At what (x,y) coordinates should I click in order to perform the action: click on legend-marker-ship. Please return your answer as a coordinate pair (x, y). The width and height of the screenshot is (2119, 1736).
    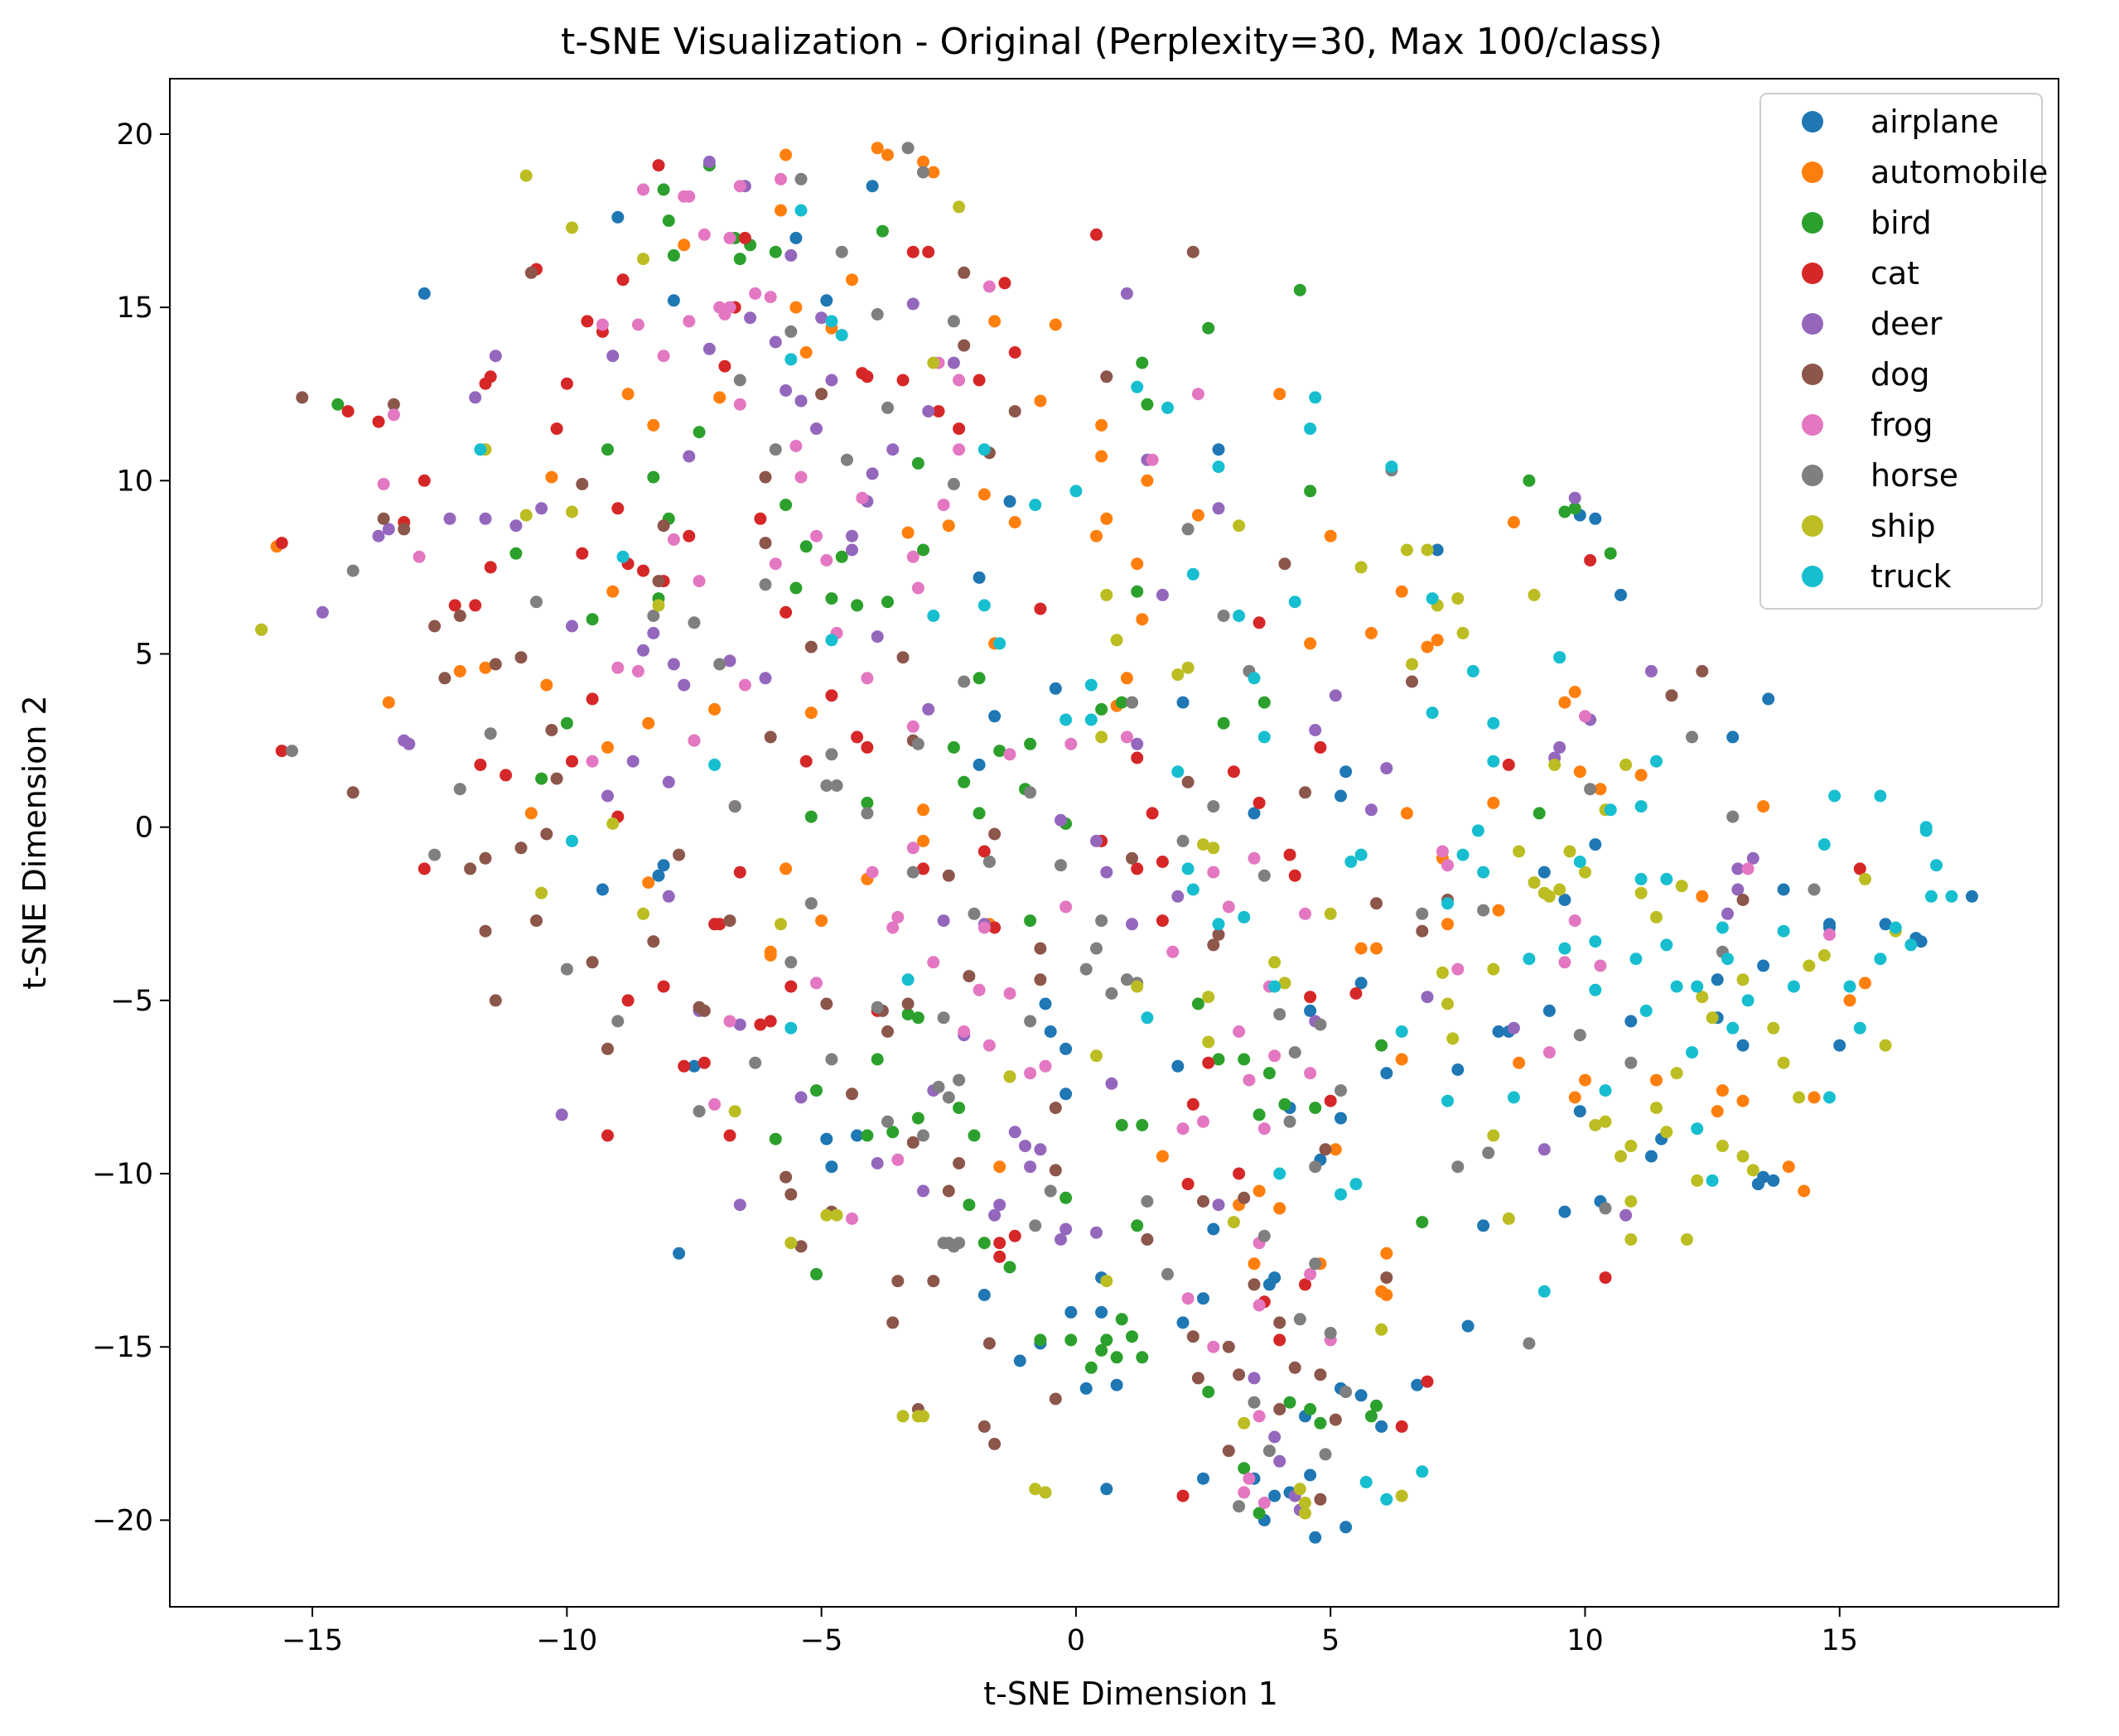
    Looking at the image, I should click on (1812, 526).